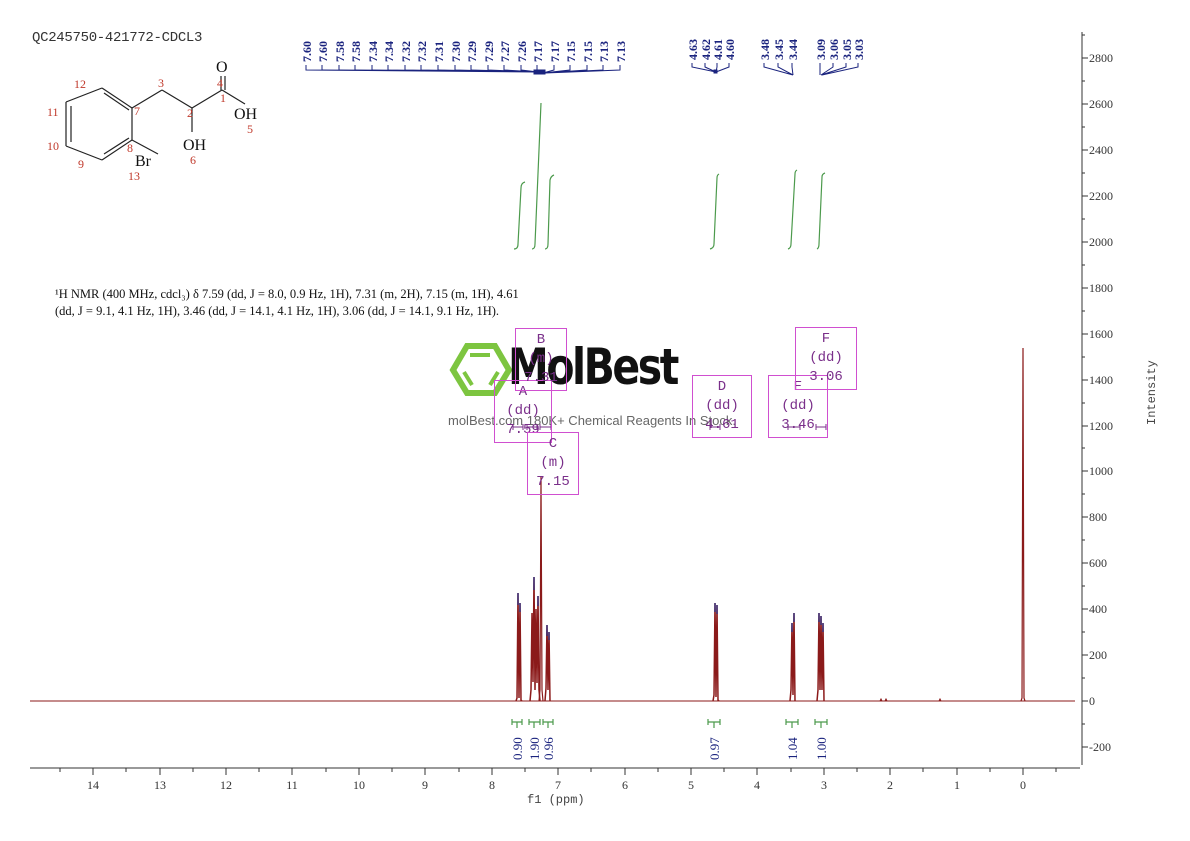  What do you see at coordinates (890, 785) in the screenshot?
I see `x-tick-label: 2` at bounding box center [890, 785].